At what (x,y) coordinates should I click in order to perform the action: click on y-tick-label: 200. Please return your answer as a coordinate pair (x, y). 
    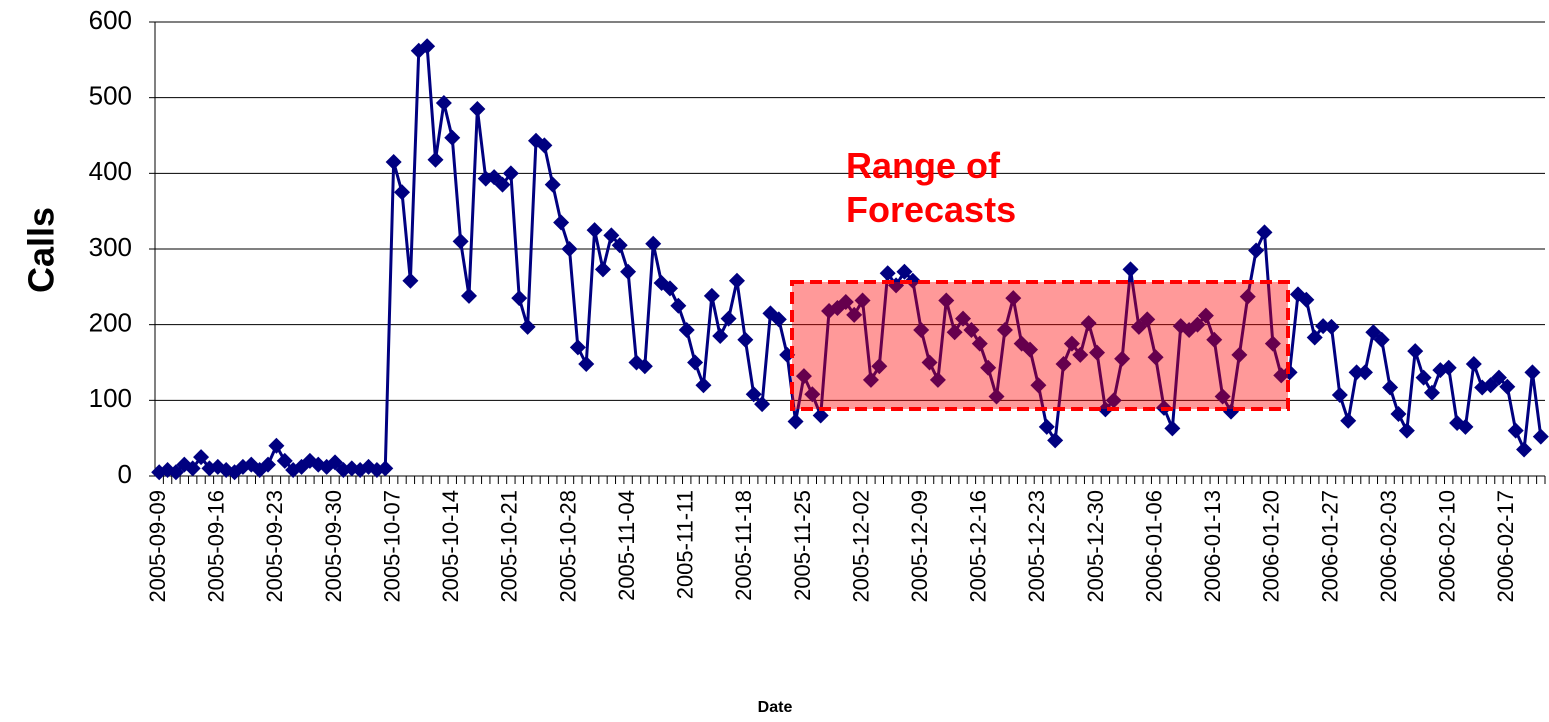
    Looking at the image, I should click on (110, 323).